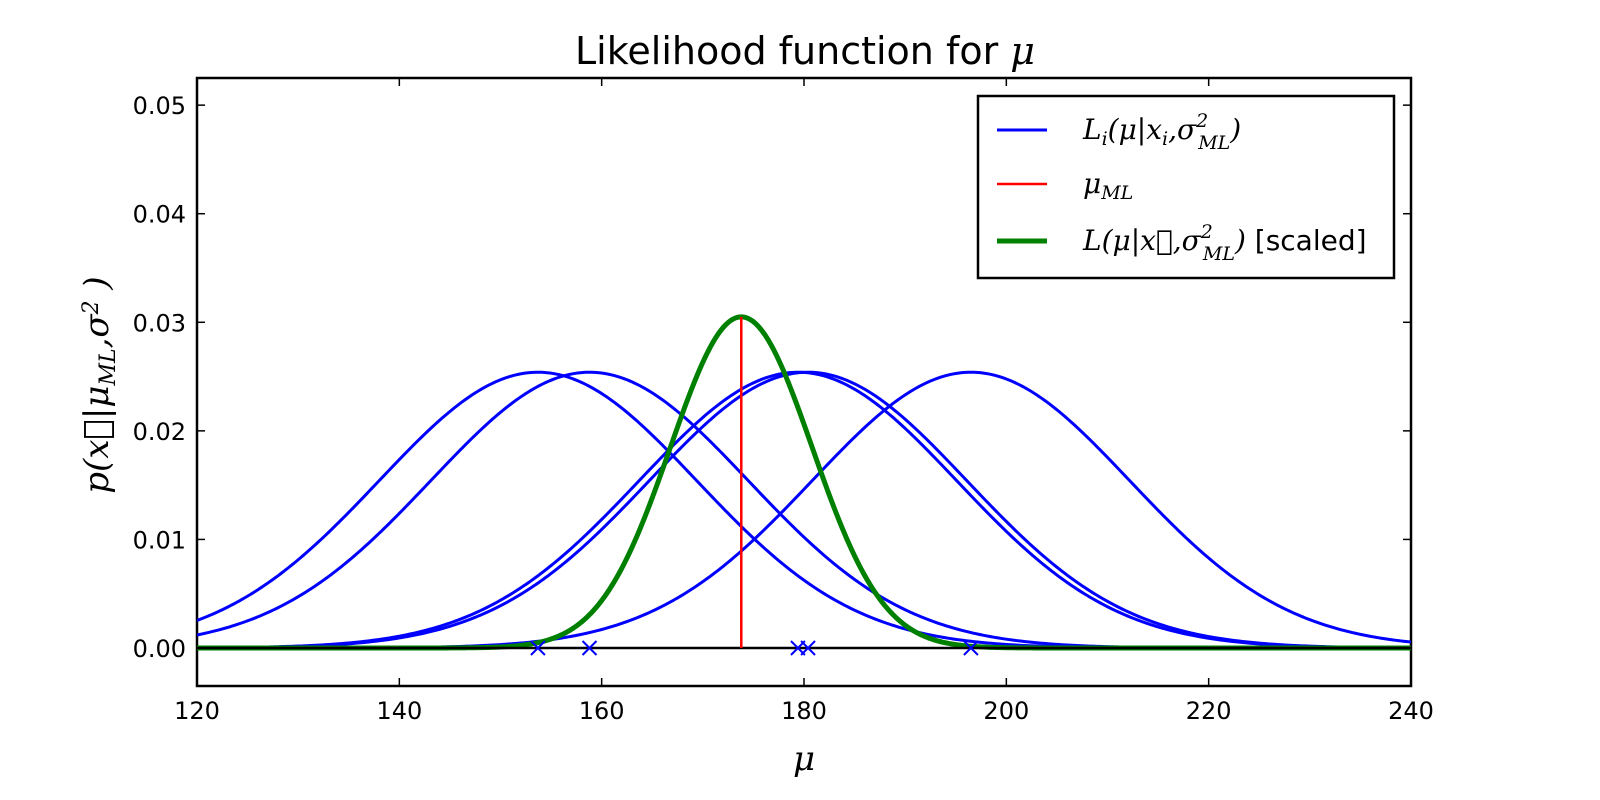 The height and width of the screenshot is (800, 1600). I want to click on chart-title: Likelihood function for μ, so click(805, 51).